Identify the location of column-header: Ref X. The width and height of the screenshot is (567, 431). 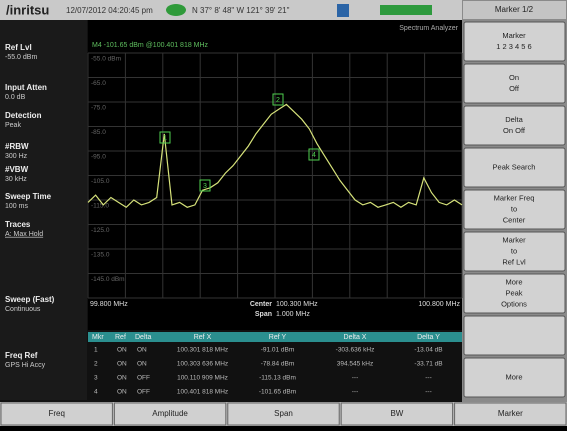
(203, 337).